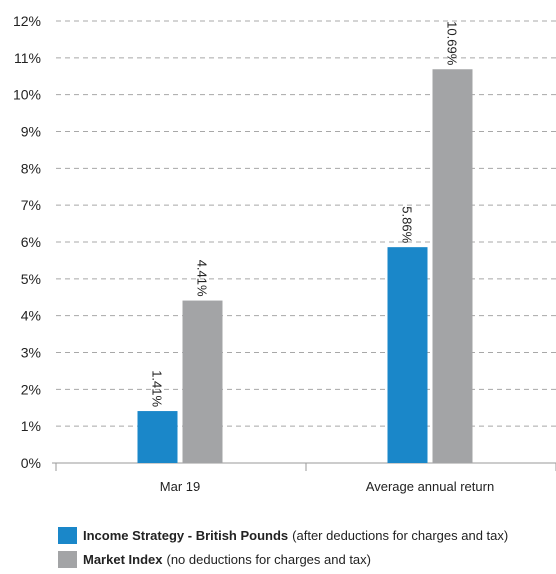 This screenshot has width=556, height=574. Describe the element at coordinates (27, 95) in the screenshot. I see `y-tick-label: 10%` at that location.